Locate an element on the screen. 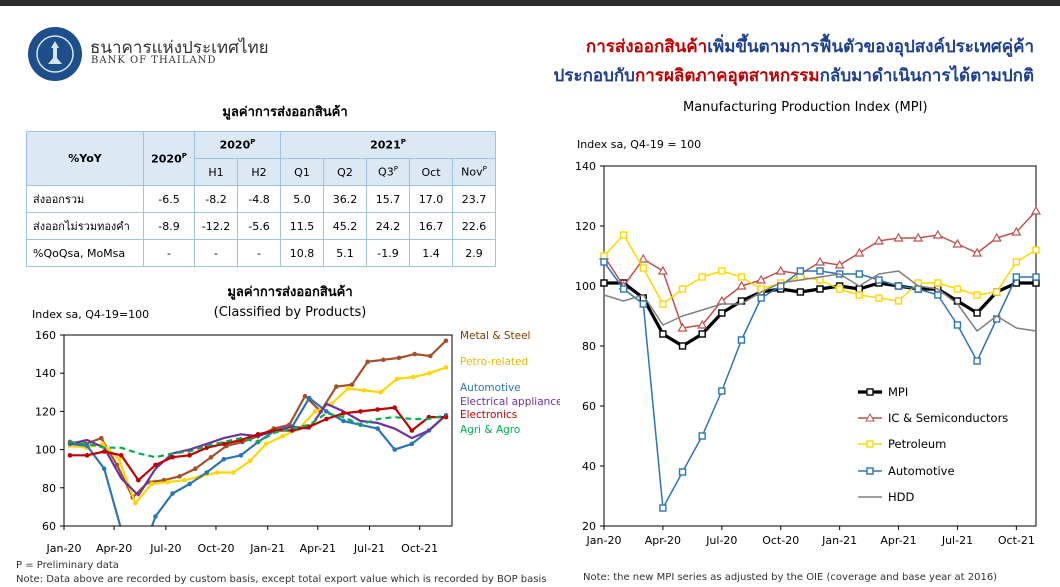 The image size is (1060, 587). y-tick-label: 20 is located at coordinates (589, 526).